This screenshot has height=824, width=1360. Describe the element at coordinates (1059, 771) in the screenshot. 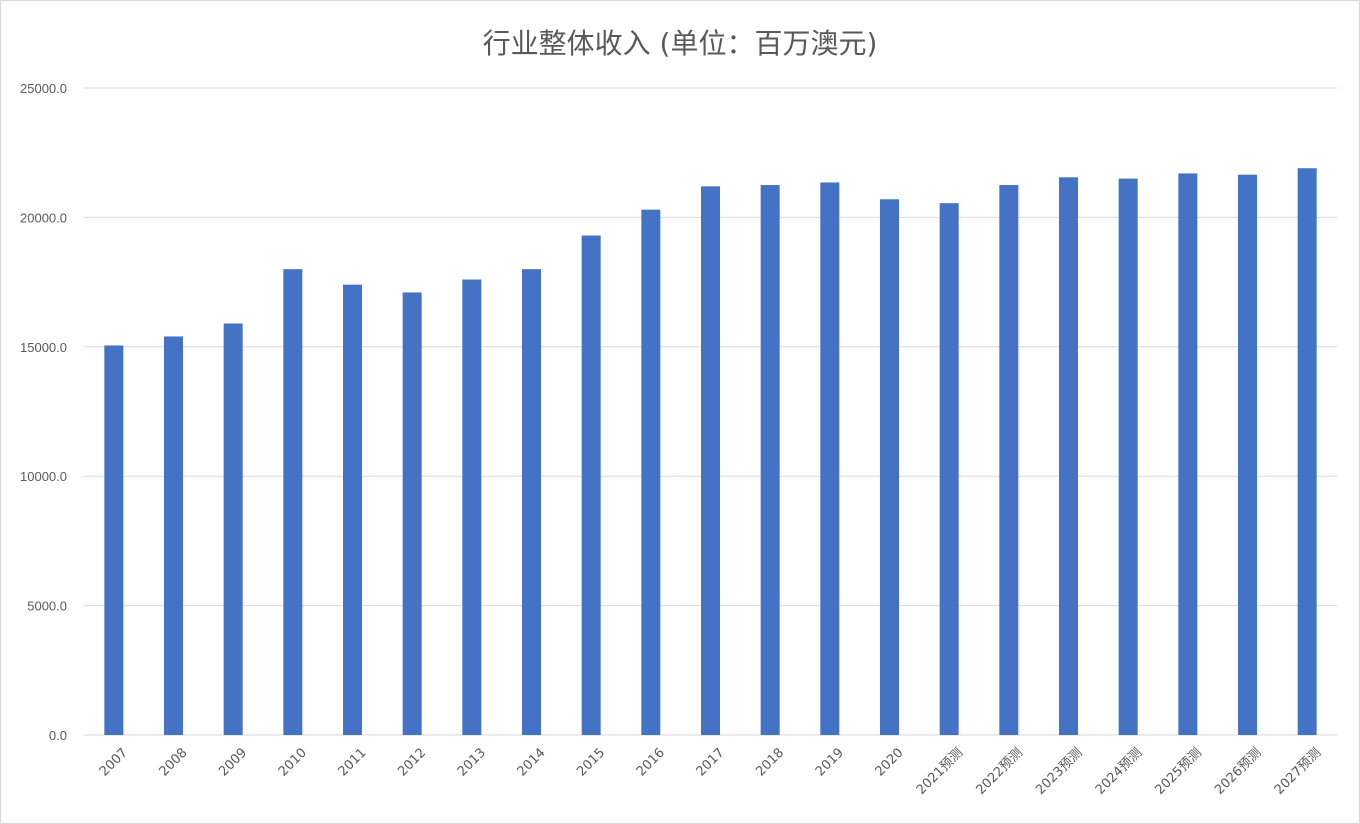

I see `x-tick-label: 2023预测` at that location.